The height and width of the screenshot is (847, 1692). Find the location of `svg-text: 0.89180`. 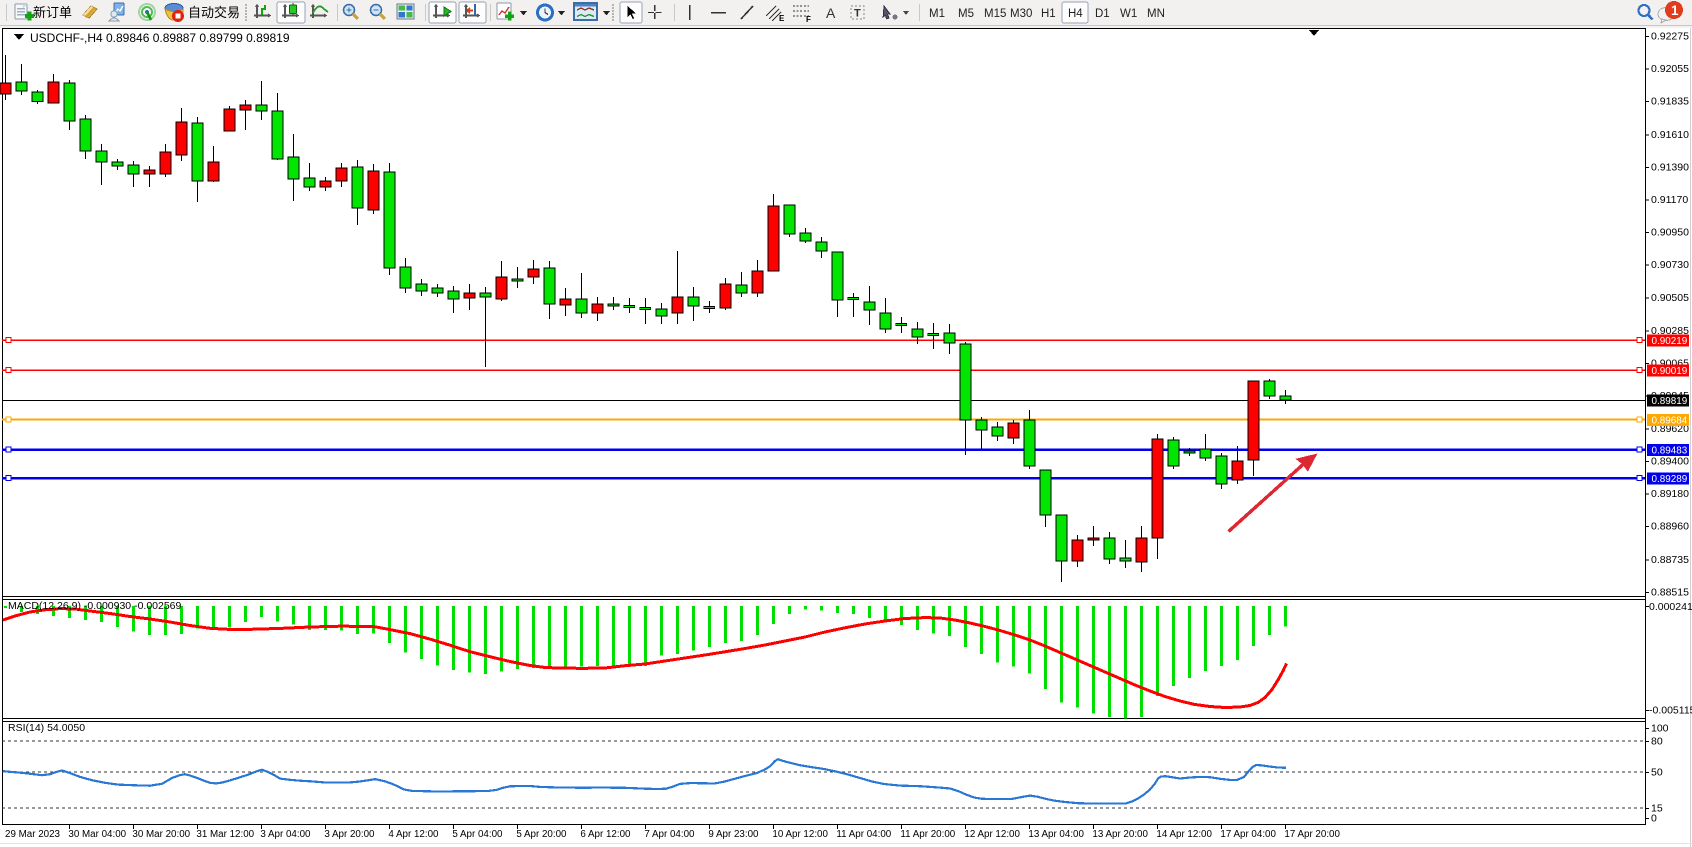

svg-text: 0.89180 is located at coordinates (1670, 494).